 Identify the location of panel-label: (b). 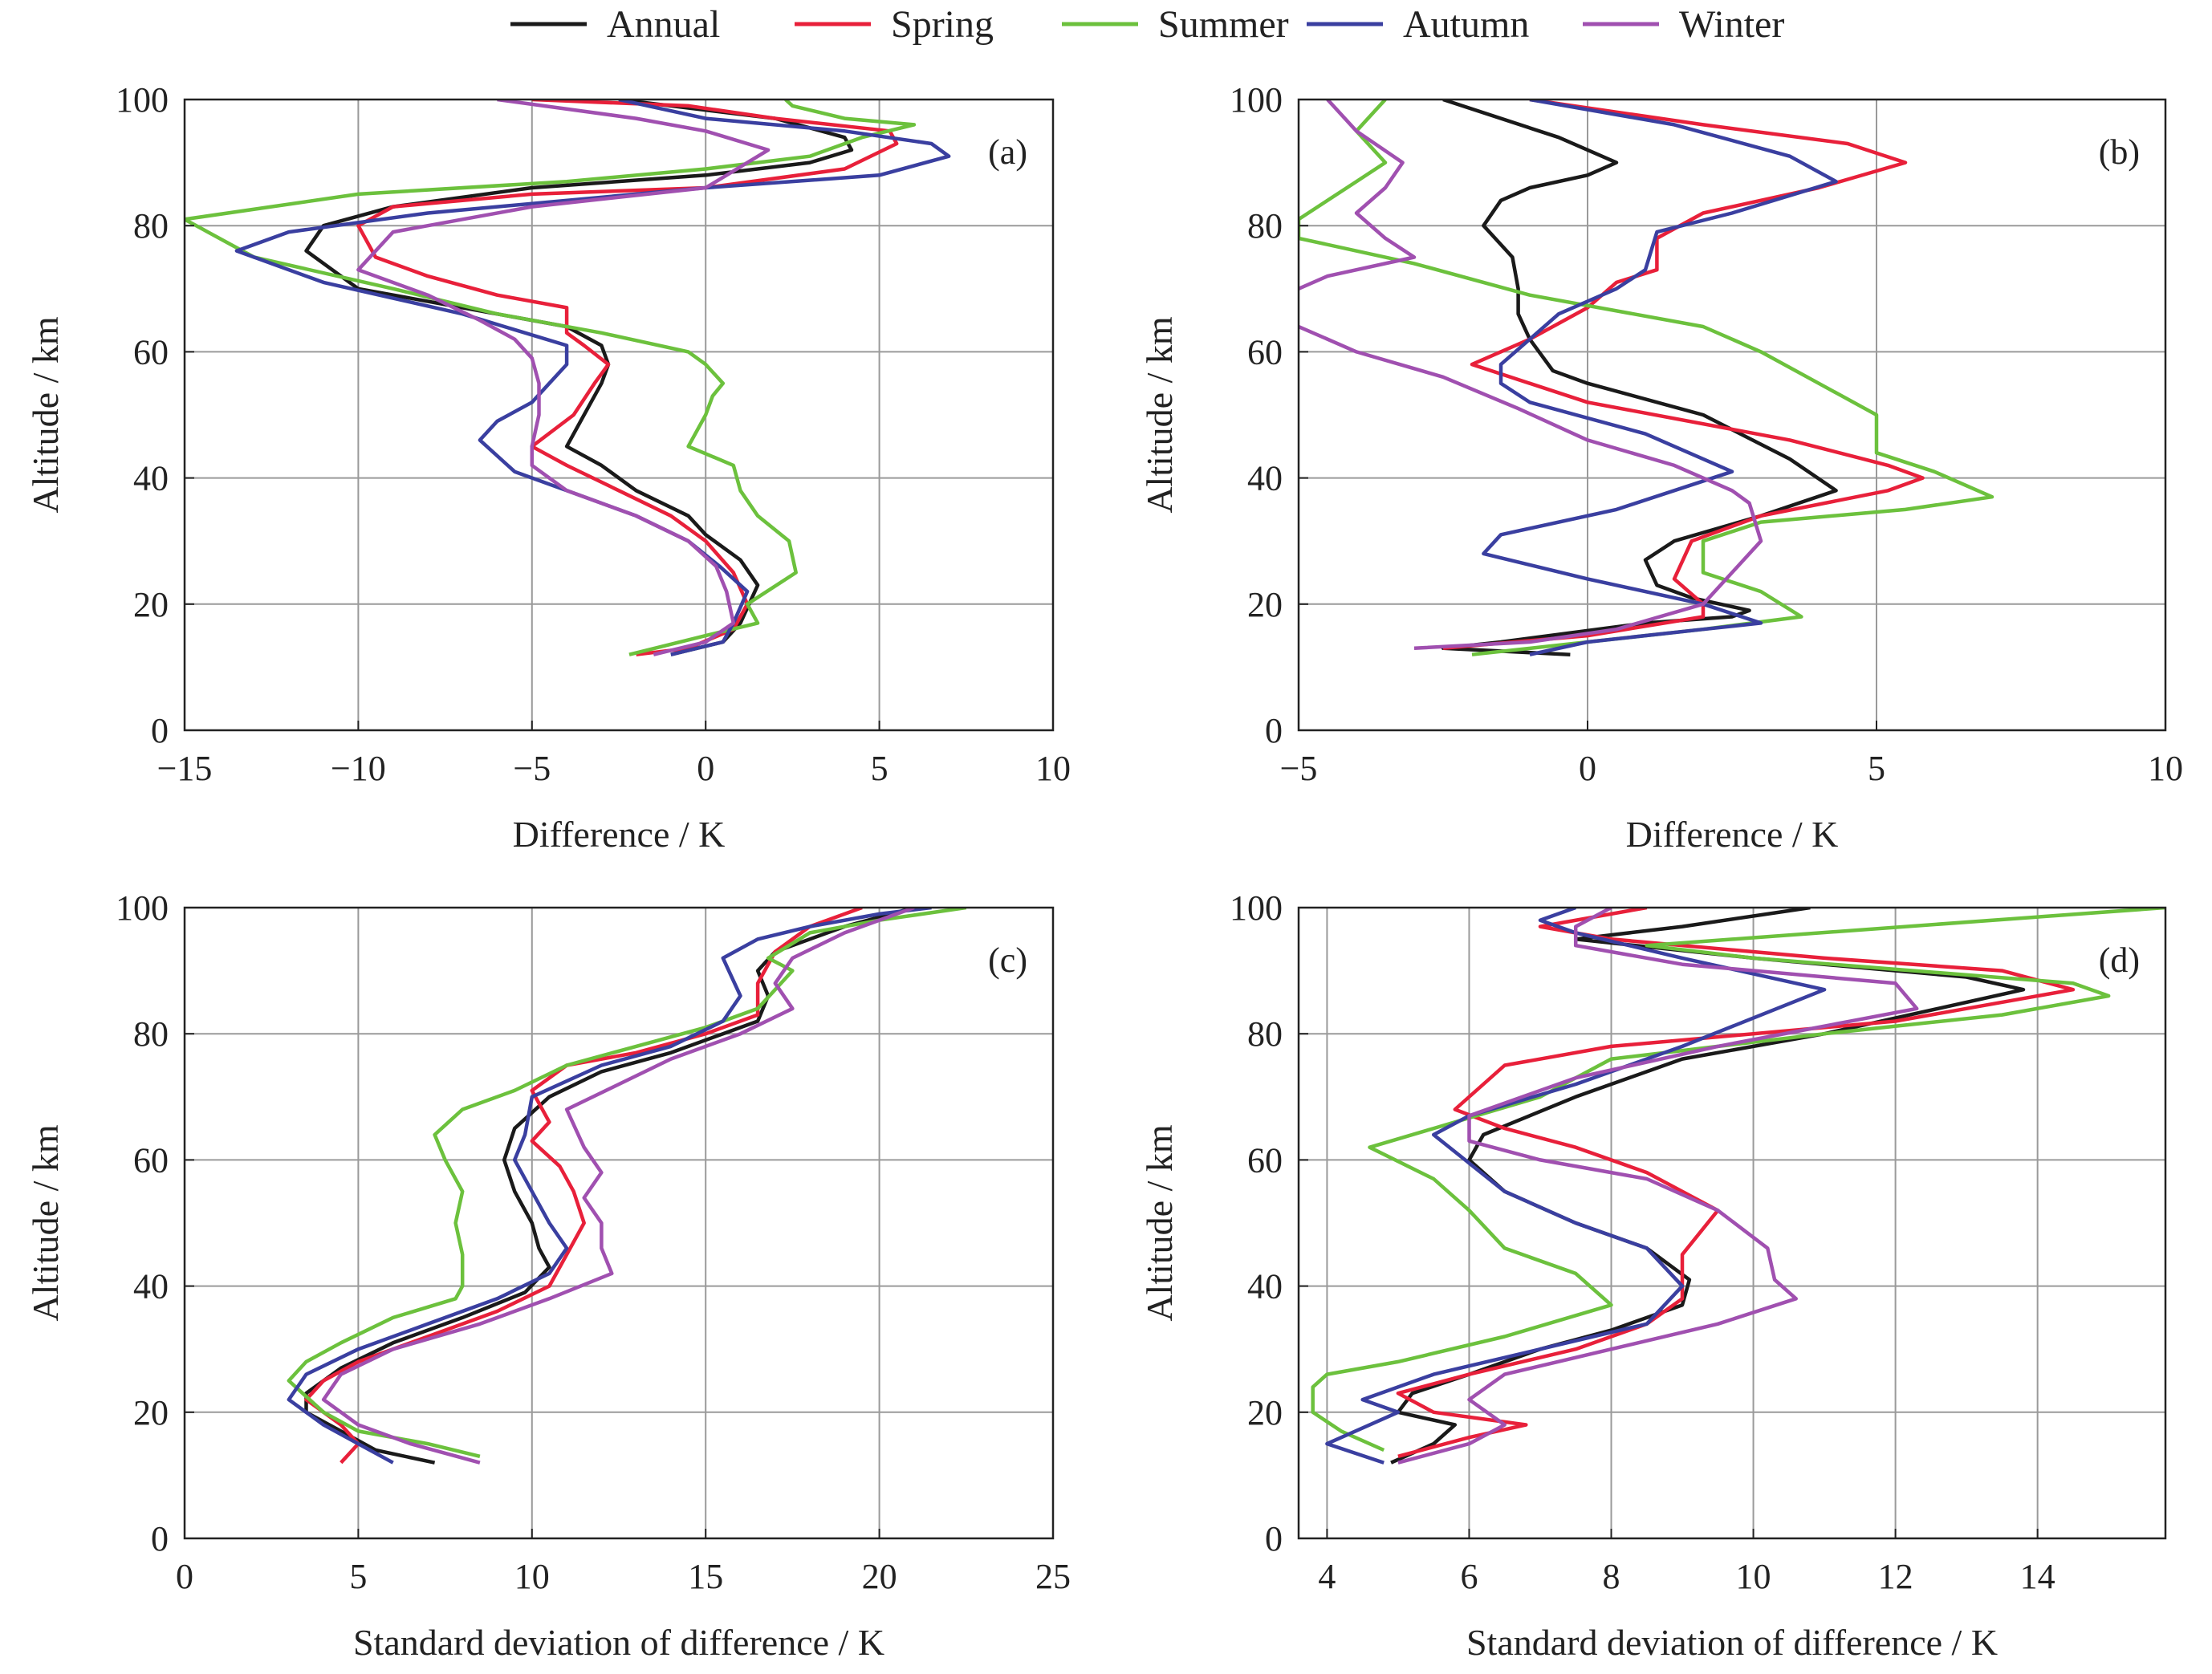
(2119, 152).